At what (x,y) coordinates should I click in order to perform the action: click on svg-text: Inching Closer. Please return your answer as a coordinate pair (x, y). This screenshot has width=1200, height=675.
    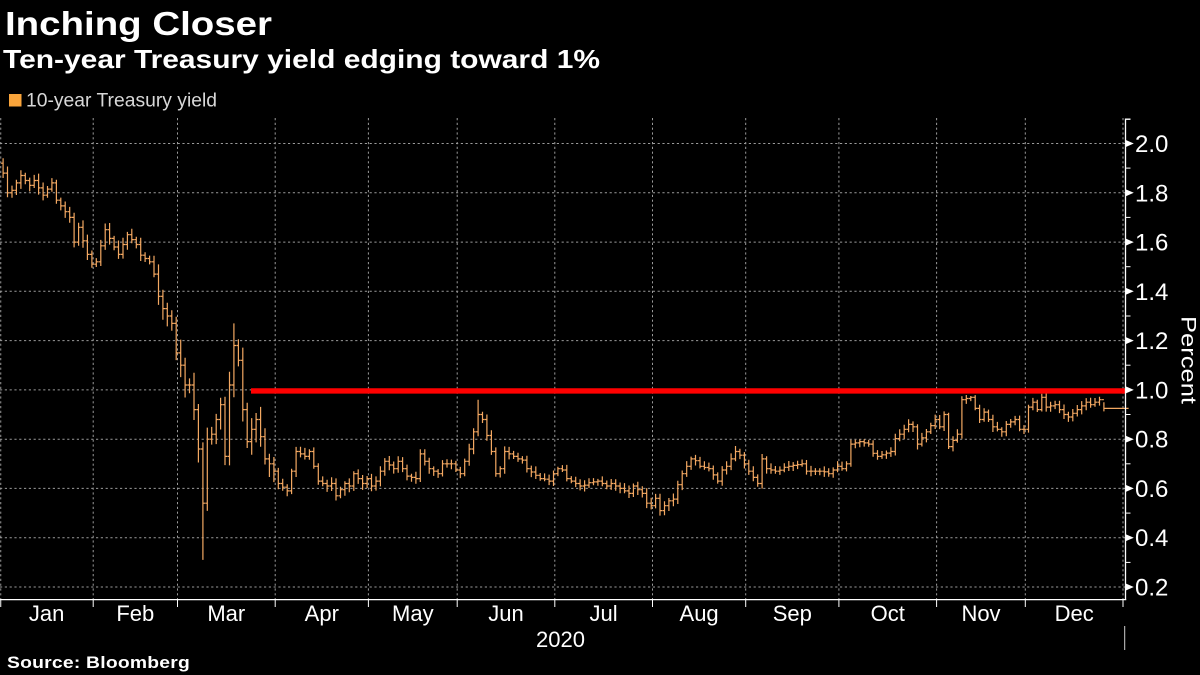
    Looking at the image, I should click on (138, 23).